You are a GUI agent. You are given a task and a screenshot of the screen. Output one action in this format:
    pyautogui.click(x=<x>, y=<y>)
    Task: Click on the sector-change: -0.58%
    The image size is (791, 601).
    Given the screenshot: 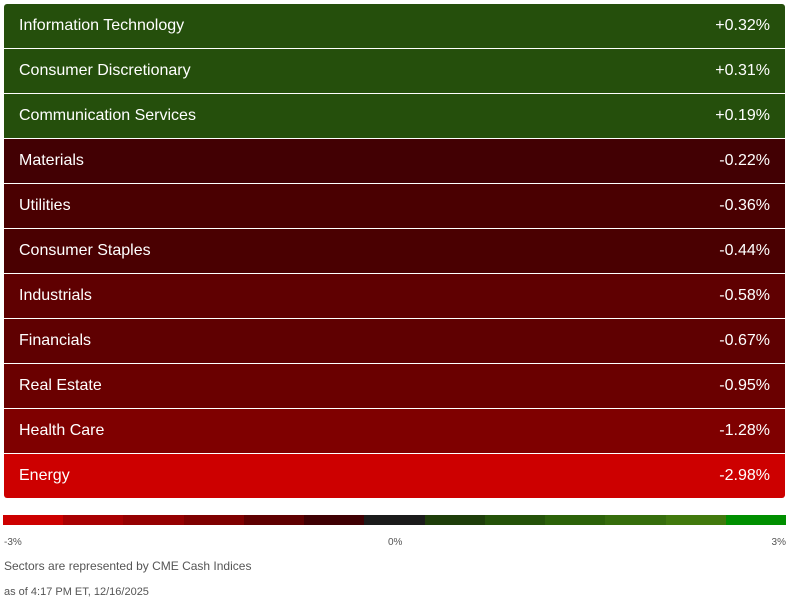 What is the action you would take?
    pyautogui.click(x=744, y=295)
    